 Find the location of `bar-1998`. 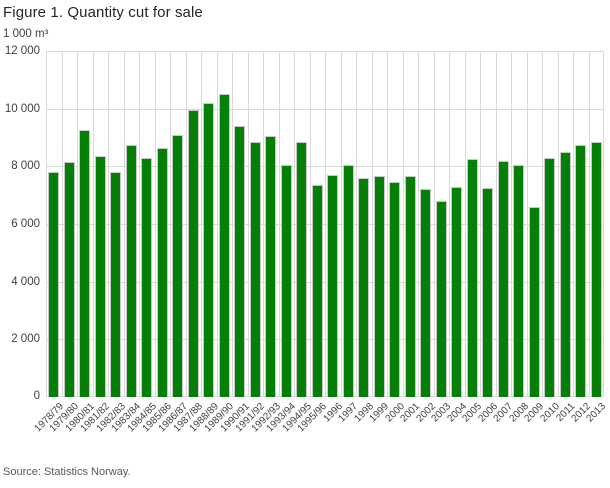

bar-1998 is located at coordinates (364, 287).